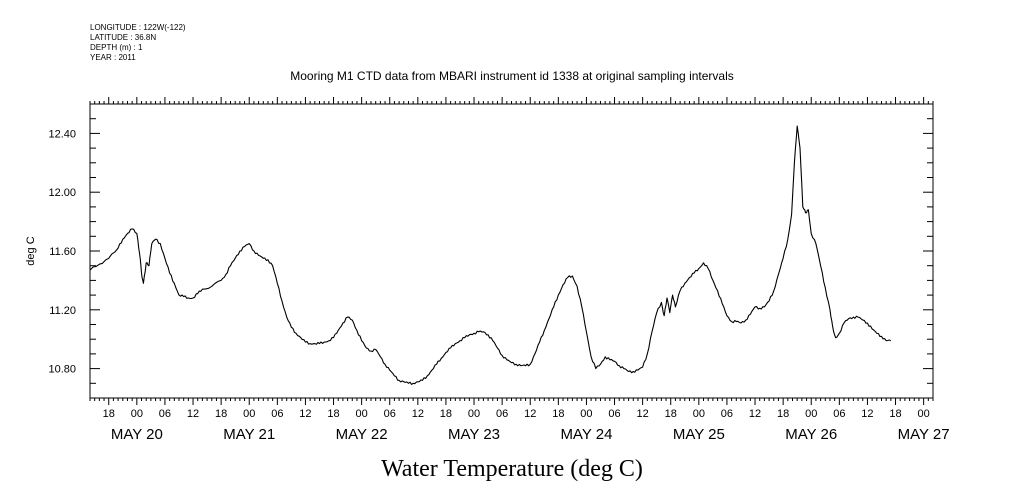  What do you see at coordinates (362, 434) in the screenshot?
I see `x-day-label: MAY 22` at bounding box center [362, 434].